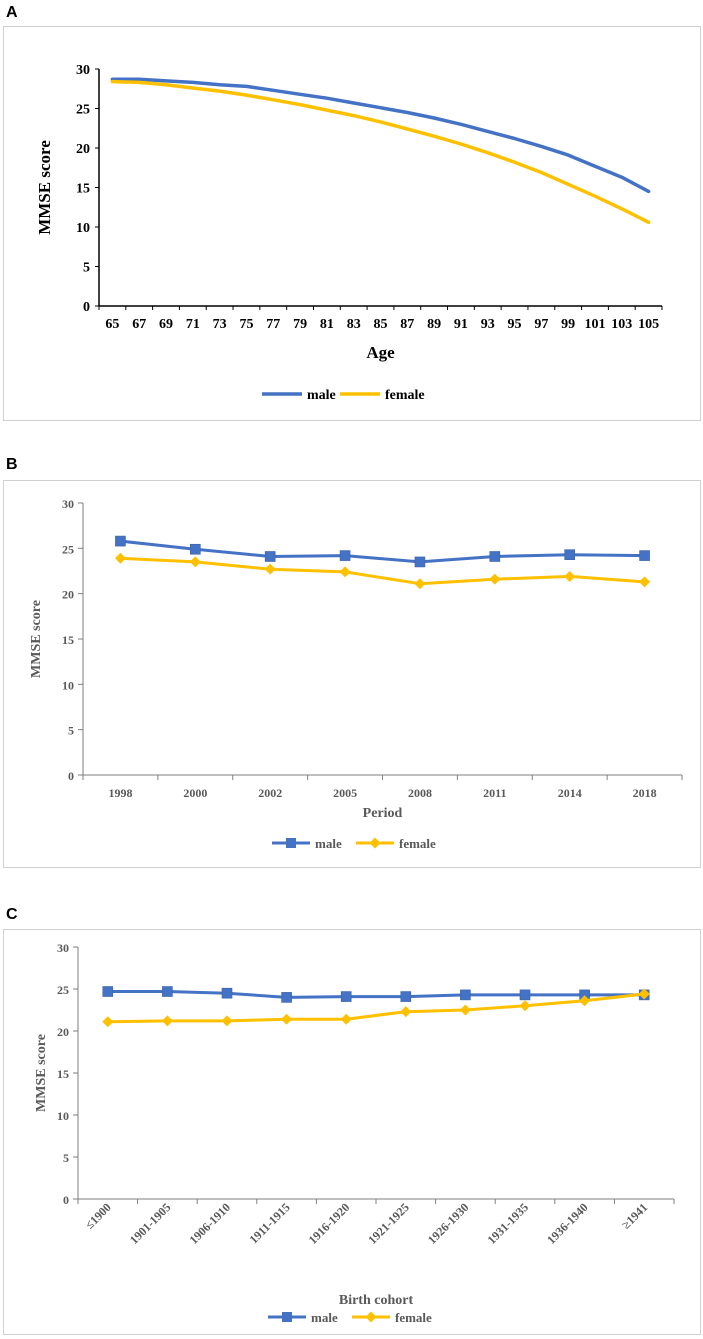 The height and width of the screenshot is (1339, 703). I want to click on chart-c-y-axis-label: MMSE score, so click(41, 1073).